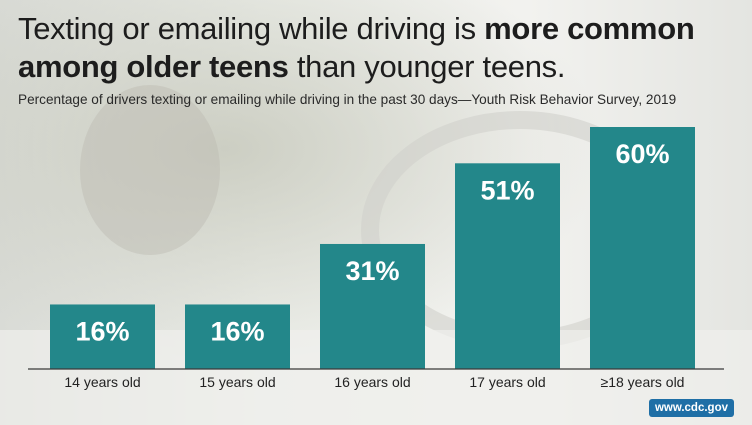 This screenshot has width=752, height=425. Describe the element at coordinates (642, 154) in the screenshot. I see `bar-value-label-5: 60%` at that location.